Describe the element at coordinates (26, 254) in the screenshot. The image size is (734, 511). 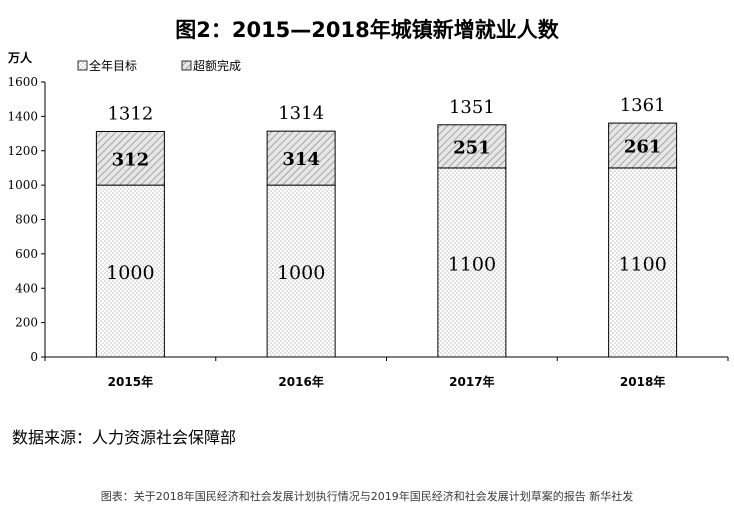
I see `y-tick-label: 600` at that location.